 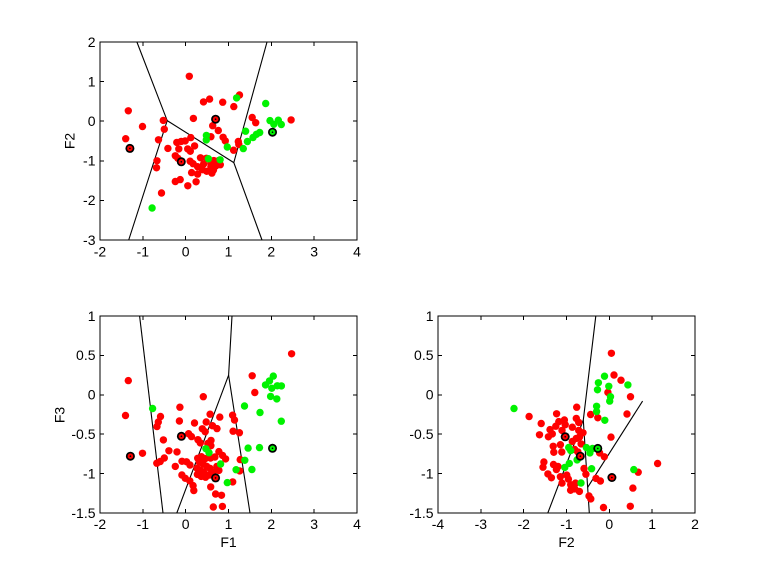 What do you see at coordinates (438, 524) in the screenshot?
I see `svg-text: -4` at bounding box center [438, 524].